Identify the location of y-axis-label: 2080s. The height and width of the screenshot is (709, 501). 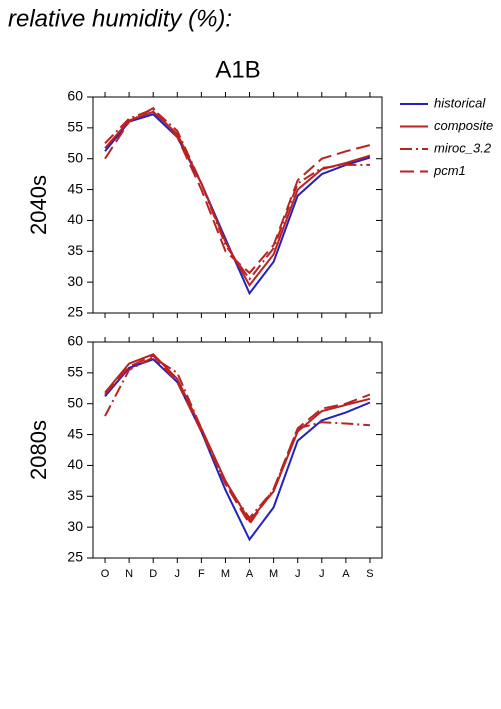
(38, 450).